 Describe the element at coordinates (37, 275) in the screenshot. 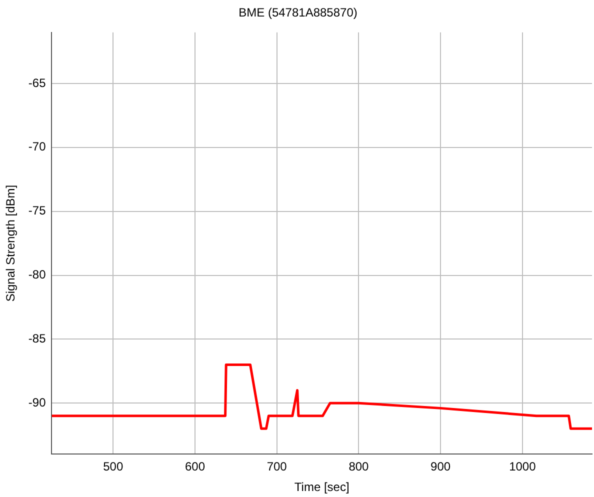

I see `y-tick-label: -80` at that location.